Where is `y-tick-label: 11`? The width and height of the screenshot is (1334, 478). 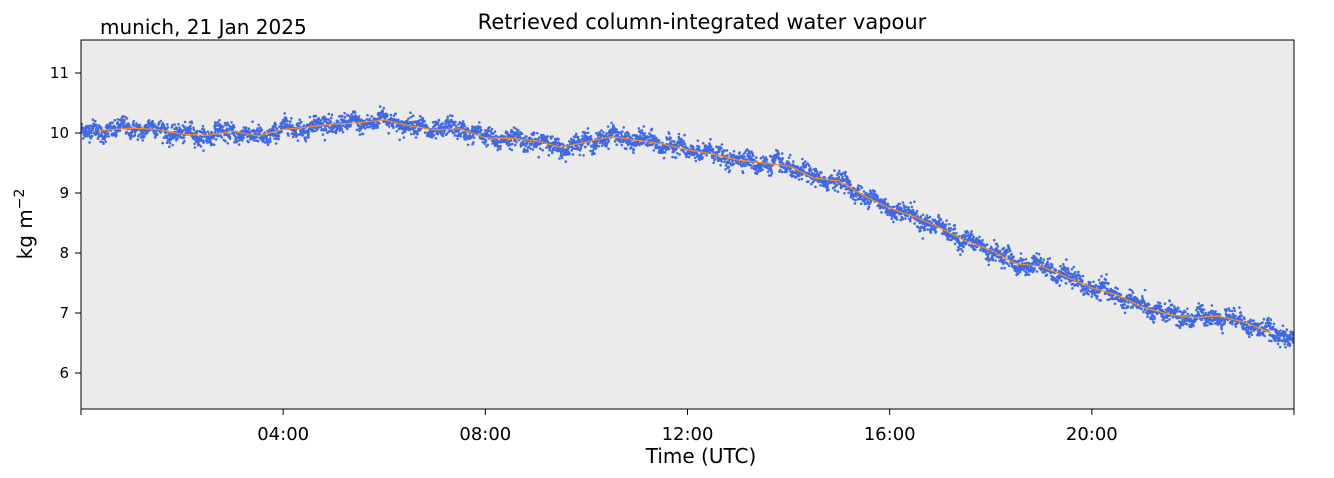 y-tick-label: 11 is located at coordinates (59, 73).